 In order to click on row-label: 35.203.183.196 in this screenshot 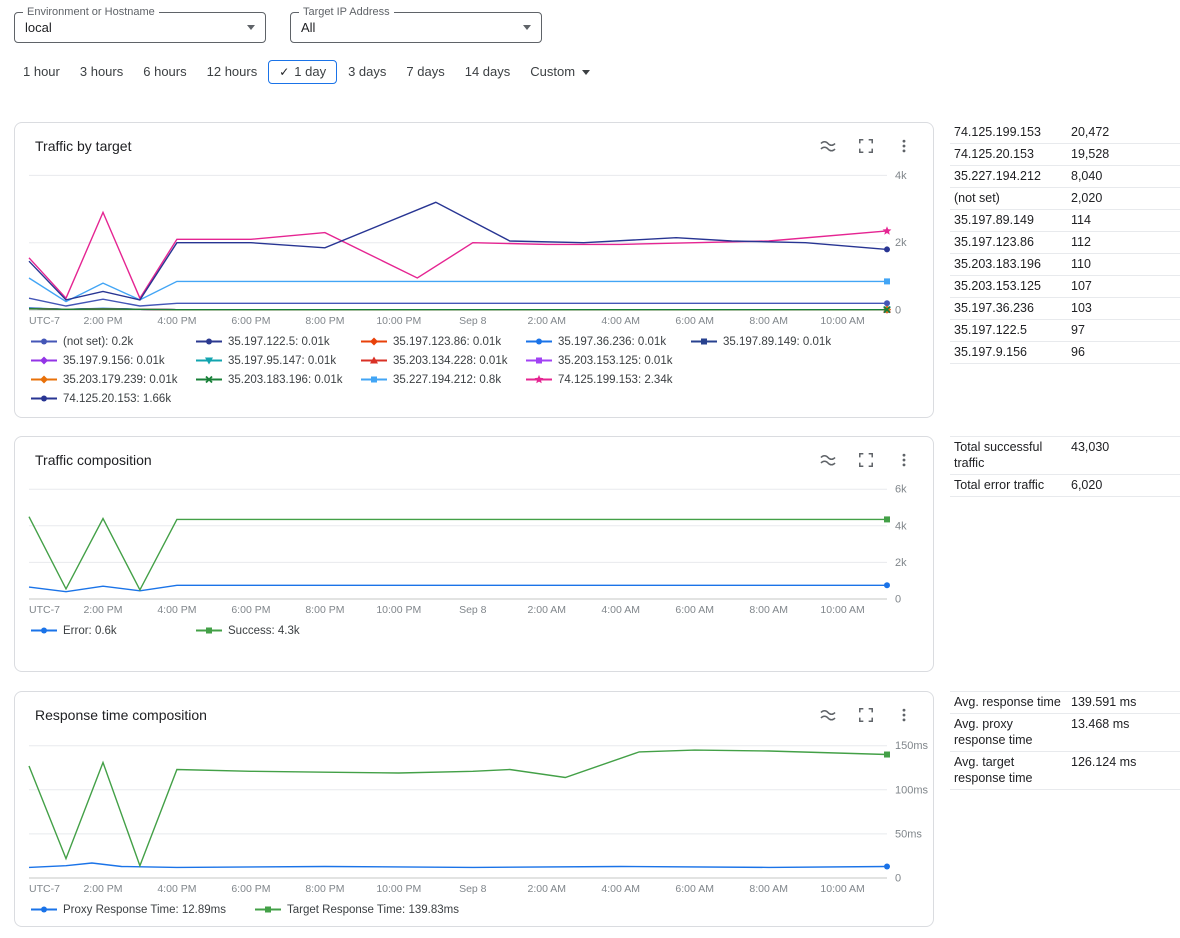, I will do `click(997, 264)`.